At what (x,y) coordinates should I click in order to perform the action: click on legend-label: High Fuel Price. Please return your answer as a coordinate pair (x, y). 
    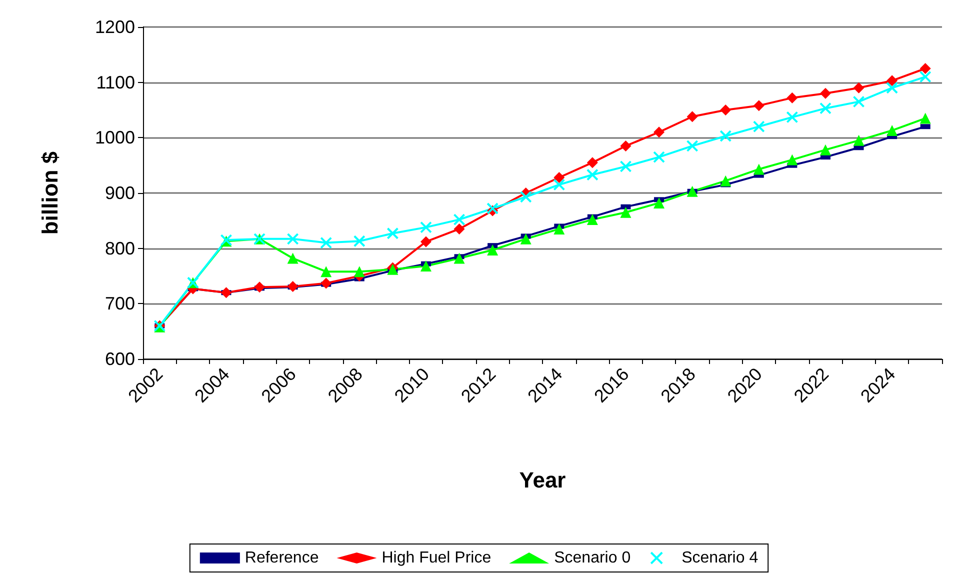
    Looking at the image, I should click on (437, 558).